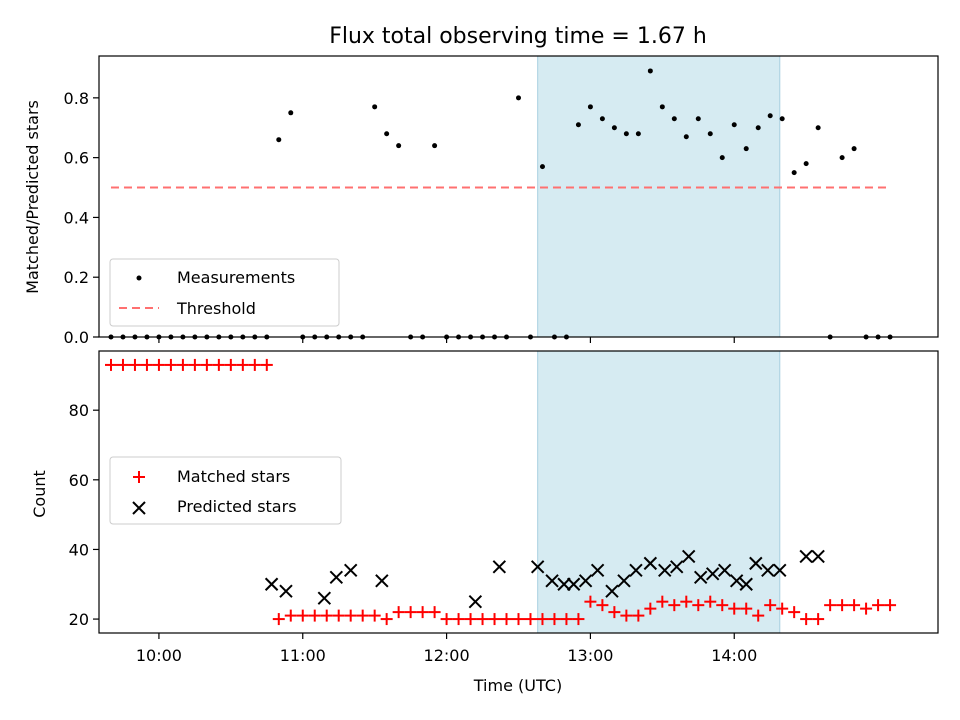 The image size is (960, 720). Describe the element at coordinates (237, 506) in the screenshot. I see `legend-predicted-label: Predicted stars` at that location.